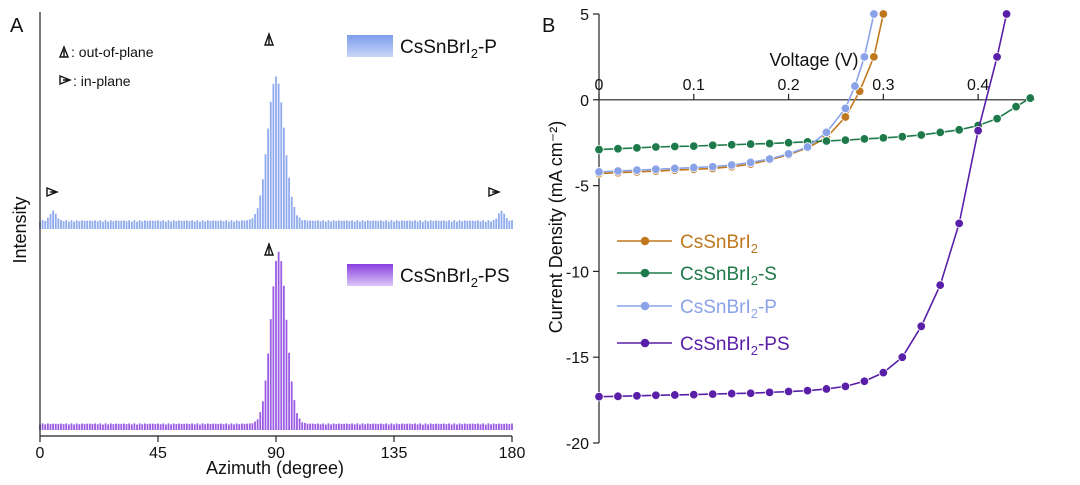  Describe the element at coordinates (741, 94) in the screenshot. I see `series-line` at that location.